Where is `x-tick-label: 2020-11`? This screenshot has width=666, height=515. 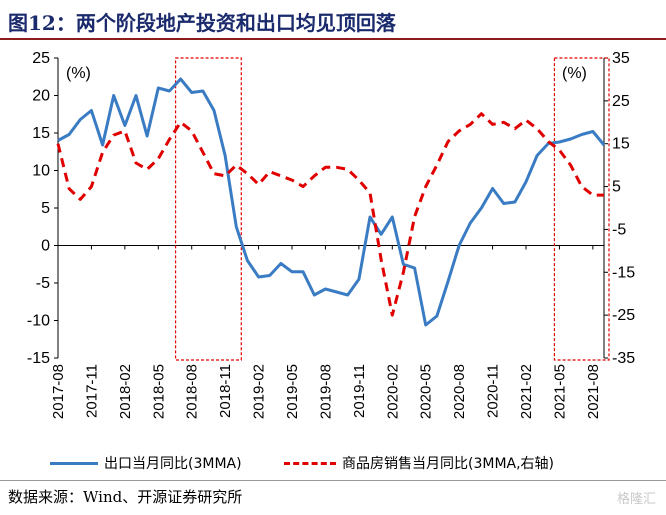
x-tick-label: 2020-11 is located at coordinates (493, 391).